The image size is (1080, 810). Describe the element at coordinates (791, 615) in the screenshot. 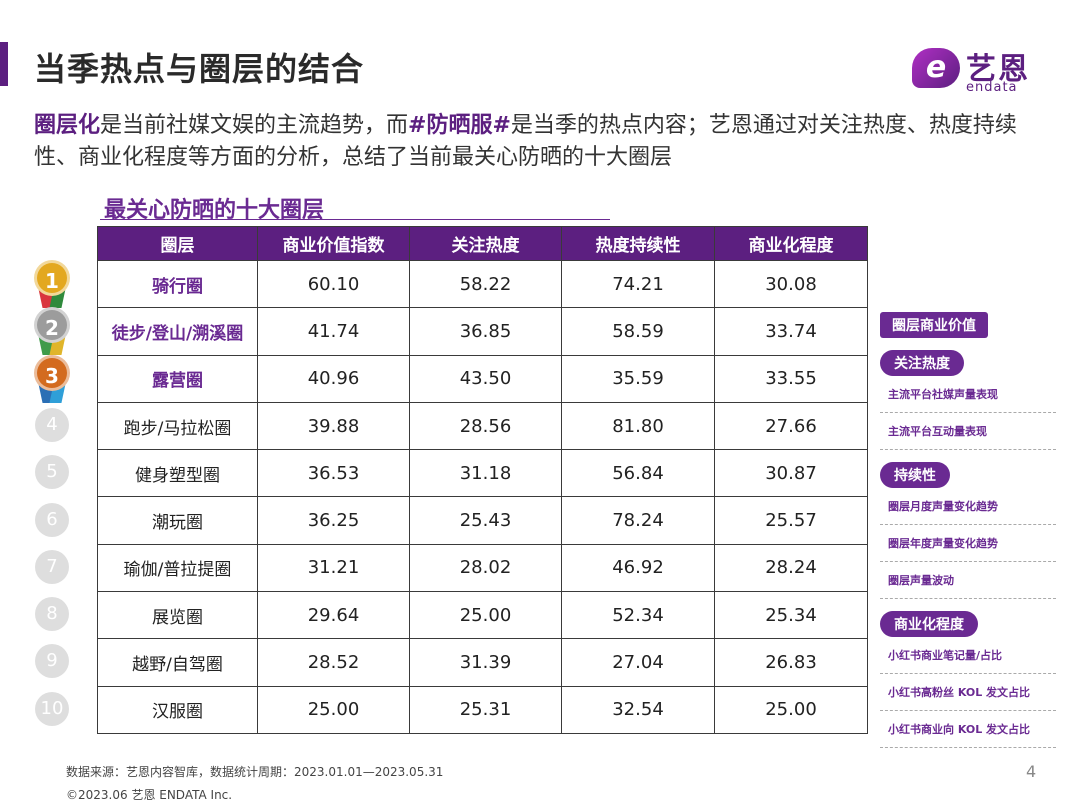

I see `metric-cell: 25.34` at that location.